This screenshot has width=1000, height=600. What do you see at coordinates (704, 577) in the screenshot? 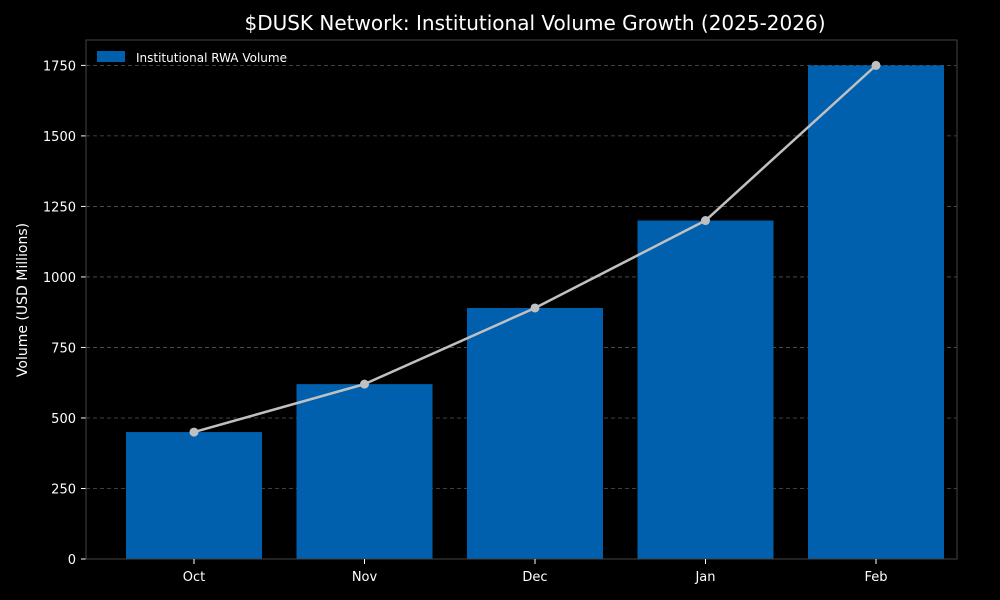
I see `x-tick-label-jan: Jan` at bounding box center [704, 577].